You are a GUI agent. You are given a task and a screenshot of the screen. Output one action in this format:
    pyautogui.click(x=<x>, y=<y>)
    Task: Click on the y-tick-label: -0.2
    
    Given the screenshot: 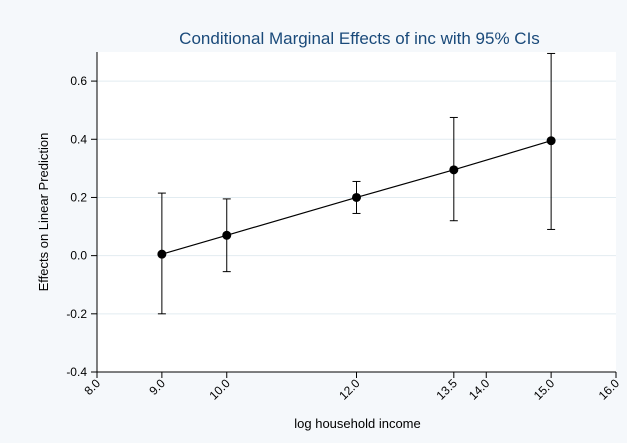 What is the action you would take?
    pyautogui.click(x=76, y=314)
    